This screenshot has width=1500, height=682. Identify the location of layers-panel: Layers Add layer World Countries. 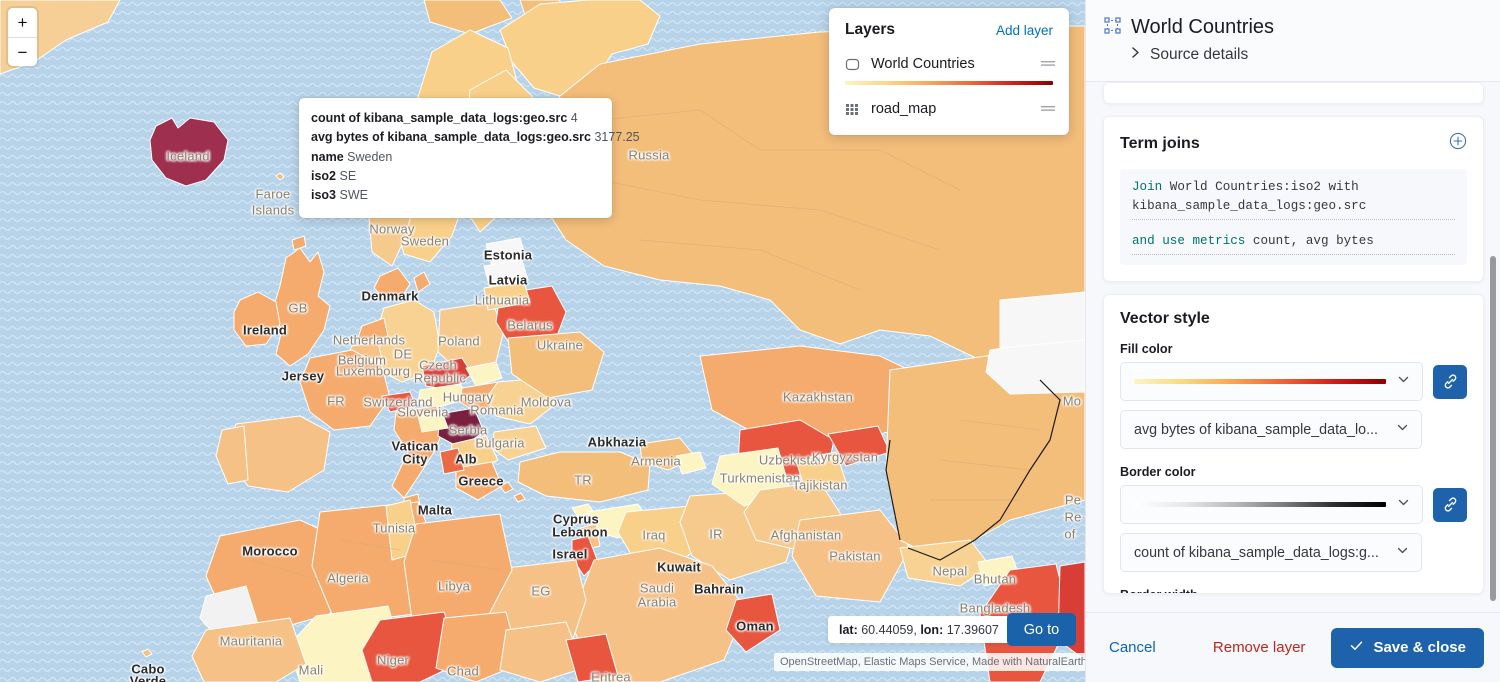
(949, 71).